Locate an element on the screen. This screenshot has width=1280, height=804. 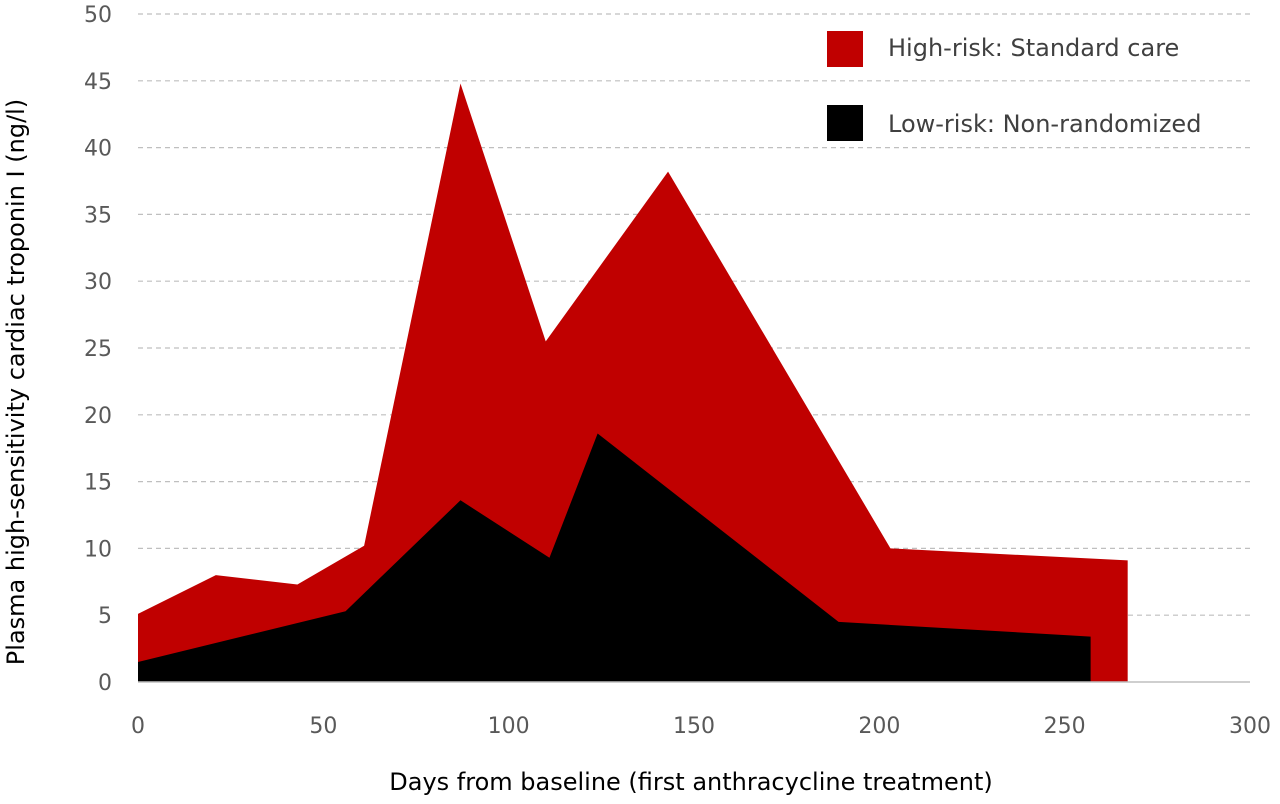
y-tick-label: 15 is located at coordinates (98, 483).